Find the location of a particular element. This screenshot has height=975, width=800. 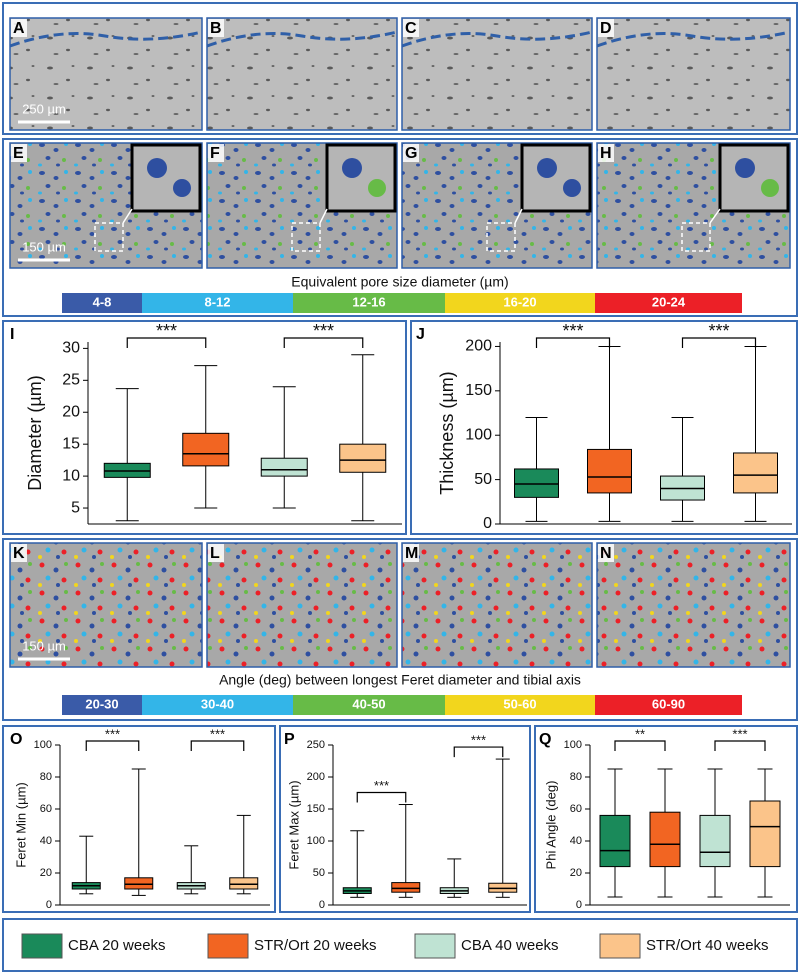

panel-label: F is located at coordinates (215, 153).